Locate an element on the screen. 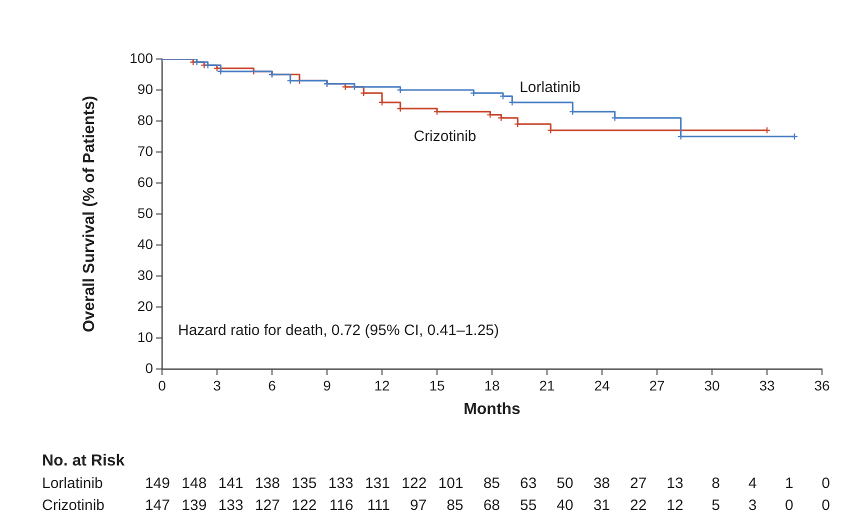 This screenshot has height=523, width=846. series-label: Crizotinib is located at coordinates (445, 137).